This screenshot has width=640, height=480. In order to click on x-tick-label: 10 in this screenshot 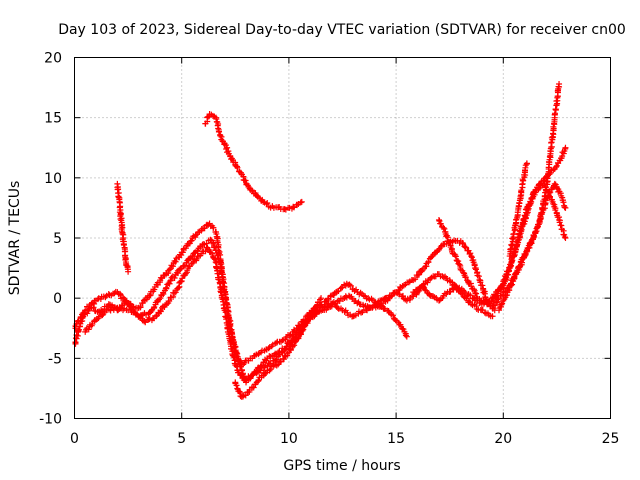, I will do `click(289, 439)`.